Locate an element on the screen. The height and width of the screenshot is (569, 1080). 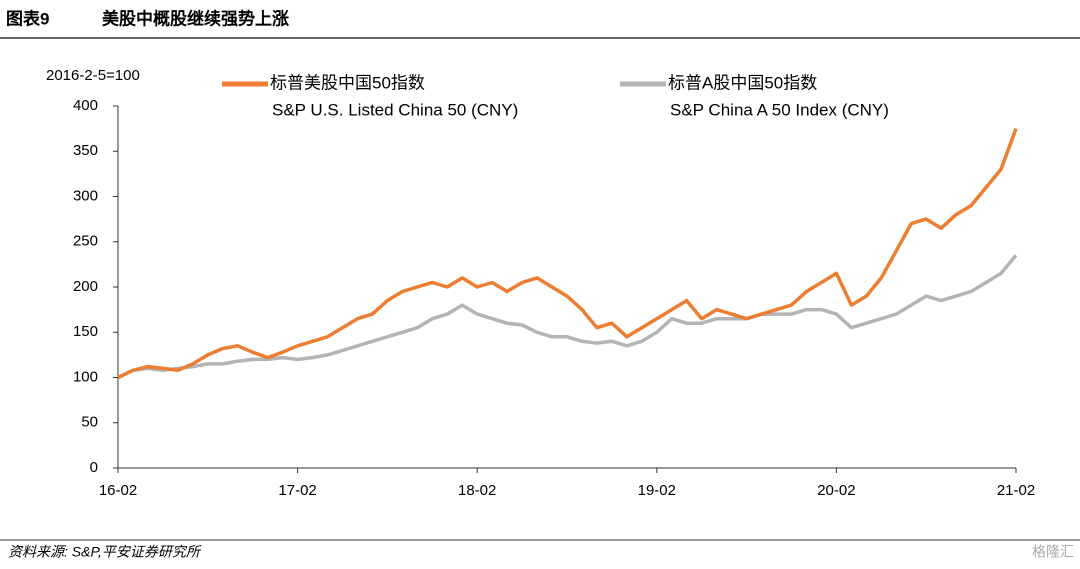
legend-label: 标普A股中国50指数 is located at coordinates (742, 82).